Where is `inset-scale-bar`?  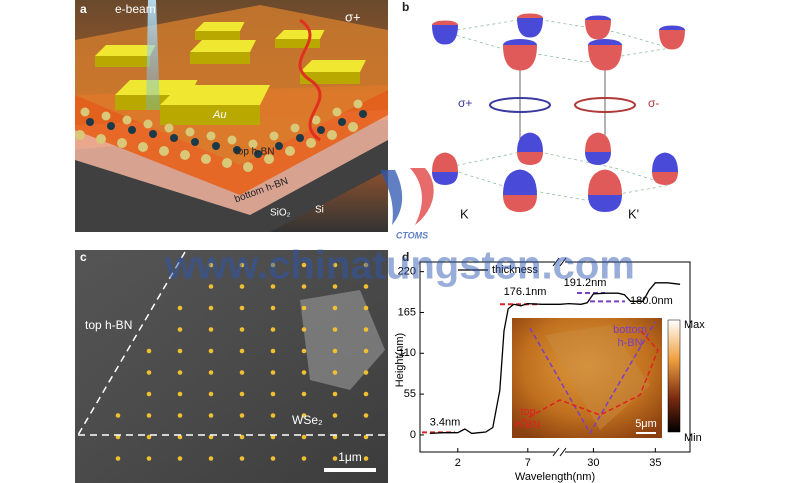
inset-scale-bar is located at coordinates (646, 433).